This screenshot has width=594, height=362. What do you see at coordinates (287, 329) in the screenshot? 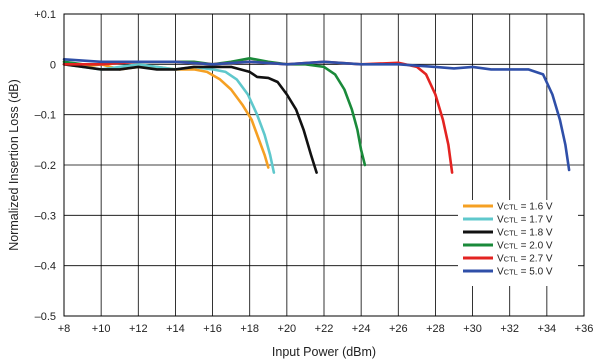
I see `x-tick-label: +20` at bounding box center [287, 329].